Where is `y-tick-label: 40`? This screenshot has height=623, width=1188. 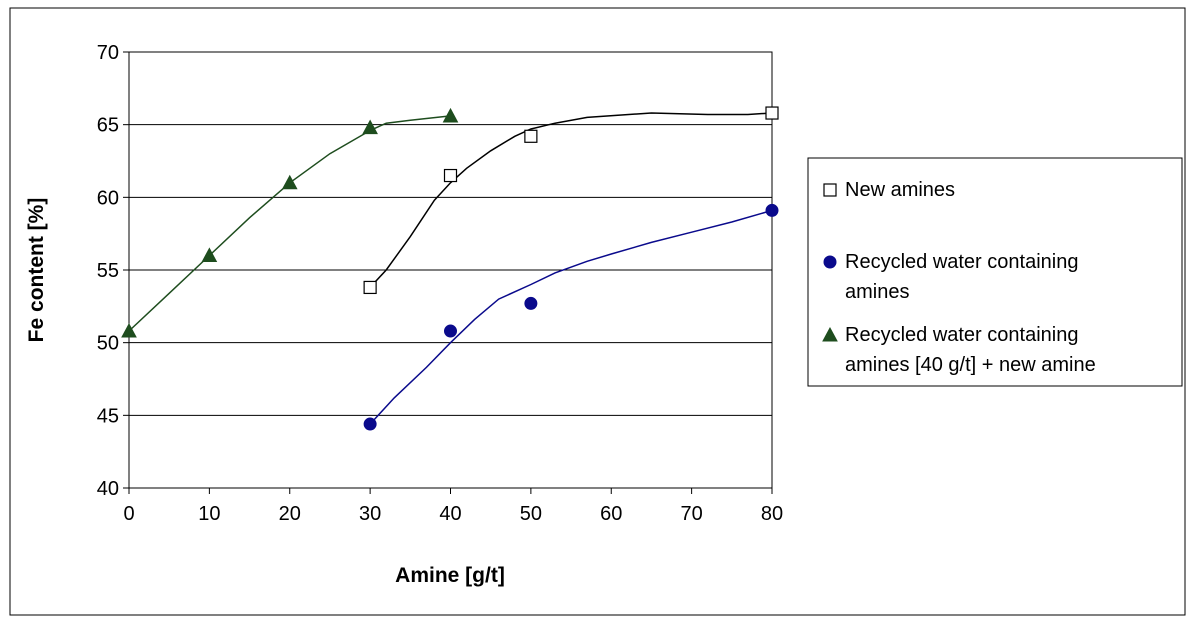 y-tick-label: 40 is located at coordinates (108, 489).